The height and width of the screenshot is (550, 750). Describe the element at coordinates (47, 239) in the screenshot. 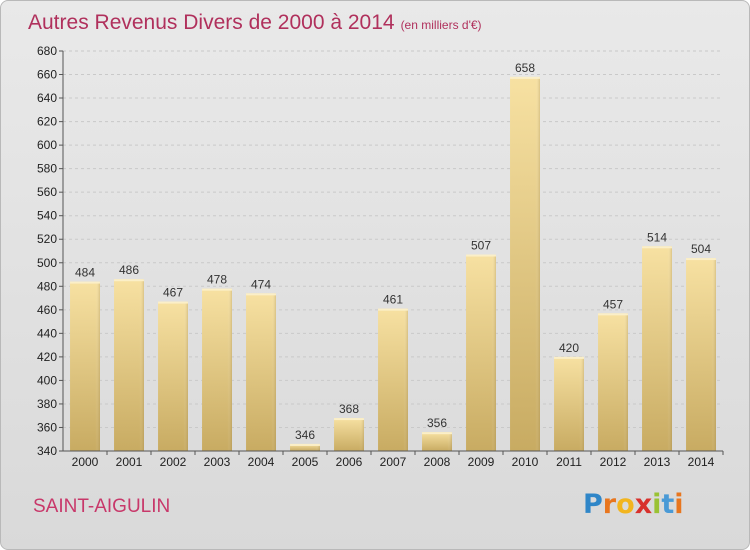

I see `y-tick-label: 520` at that location.